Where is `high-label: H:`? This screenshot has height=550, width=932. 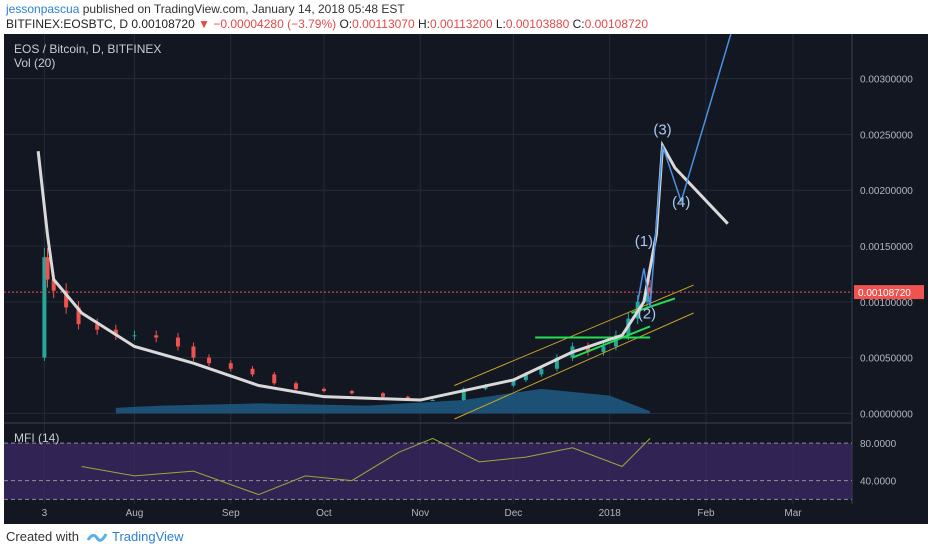 high-label: H: is located at coordinates (423, 24).